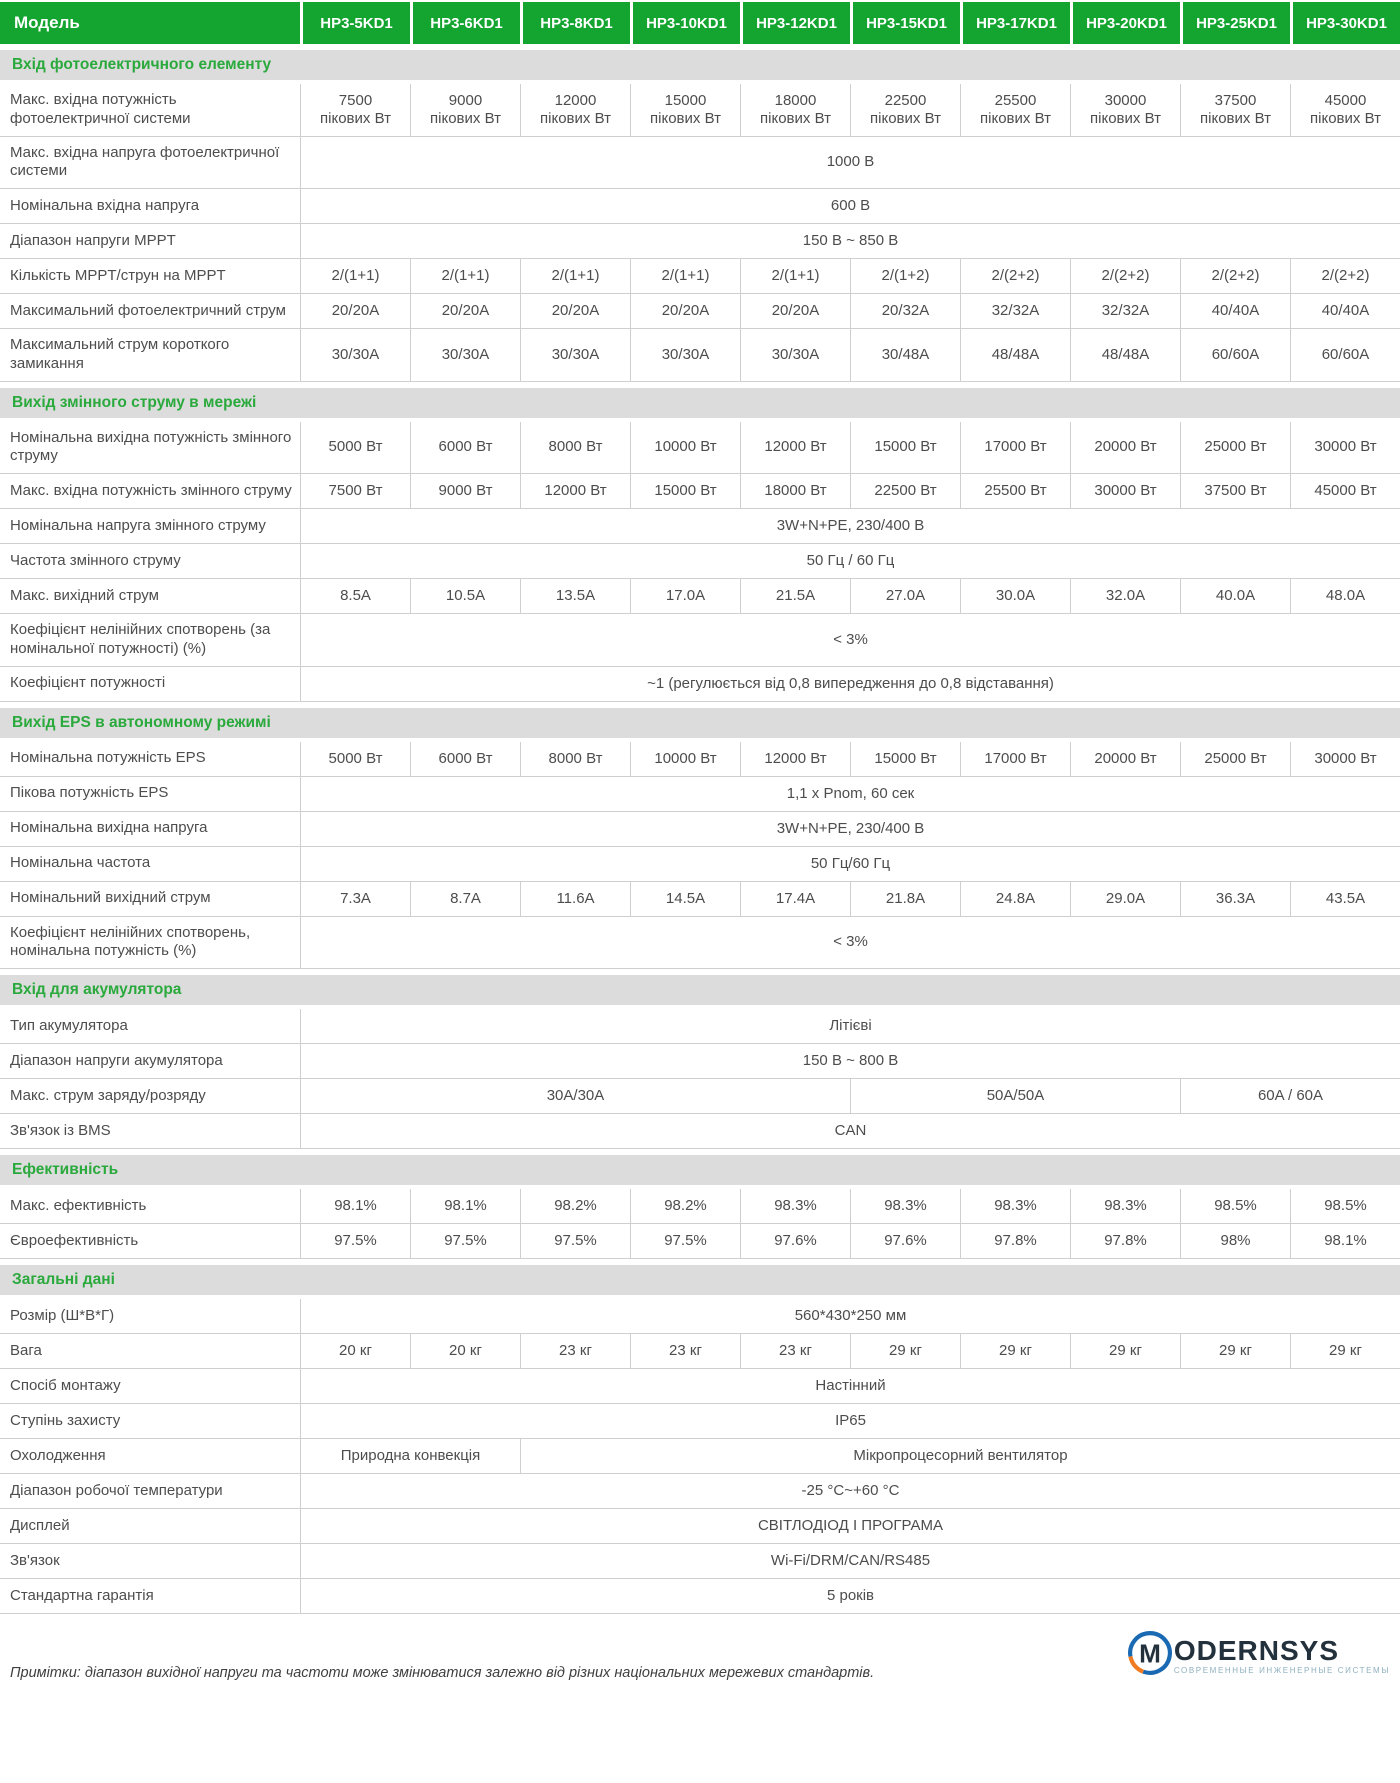  What do you see at coordinates (1345, 898) in the screenshot?
I see `value-cell: 43.5A` at bounding box center [1345, 898].